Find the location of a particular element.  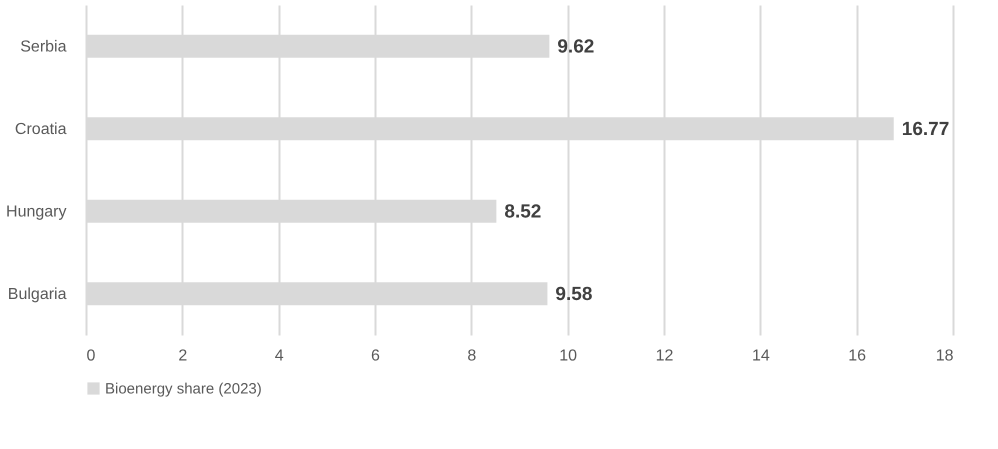

data-label: 9.62 is located at coordinates (575, 47).